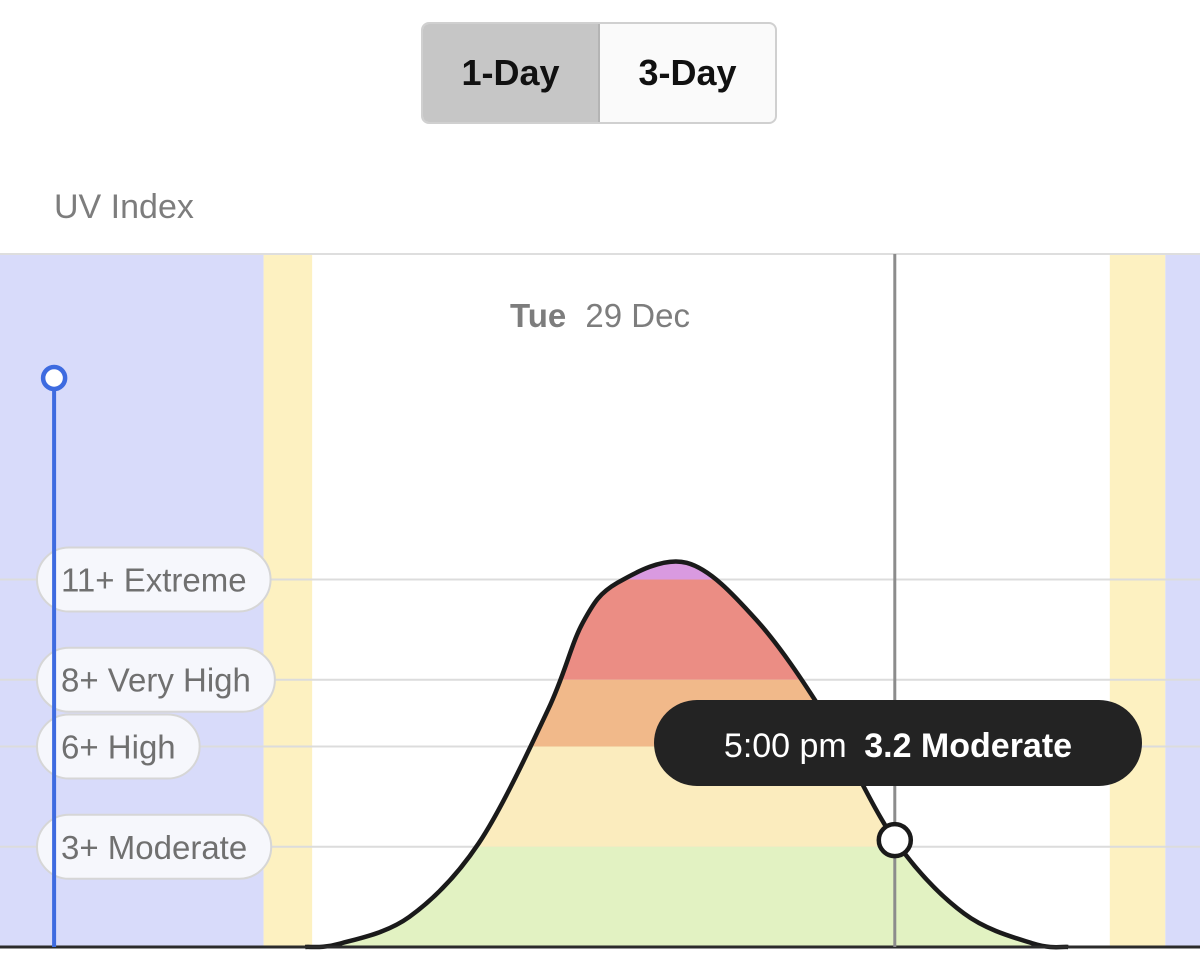 This screenshot has width=1200, height=977. I want to click on selection-tooltip: 5:00 pm 3.2 Moderate, so click(898, 743).